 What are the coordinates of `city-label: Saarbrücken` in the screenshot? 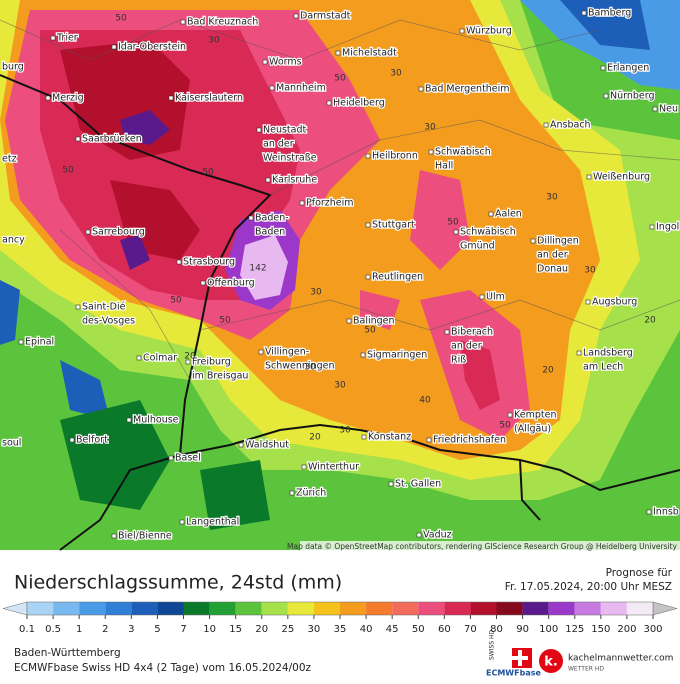 It's located at (112, 139).